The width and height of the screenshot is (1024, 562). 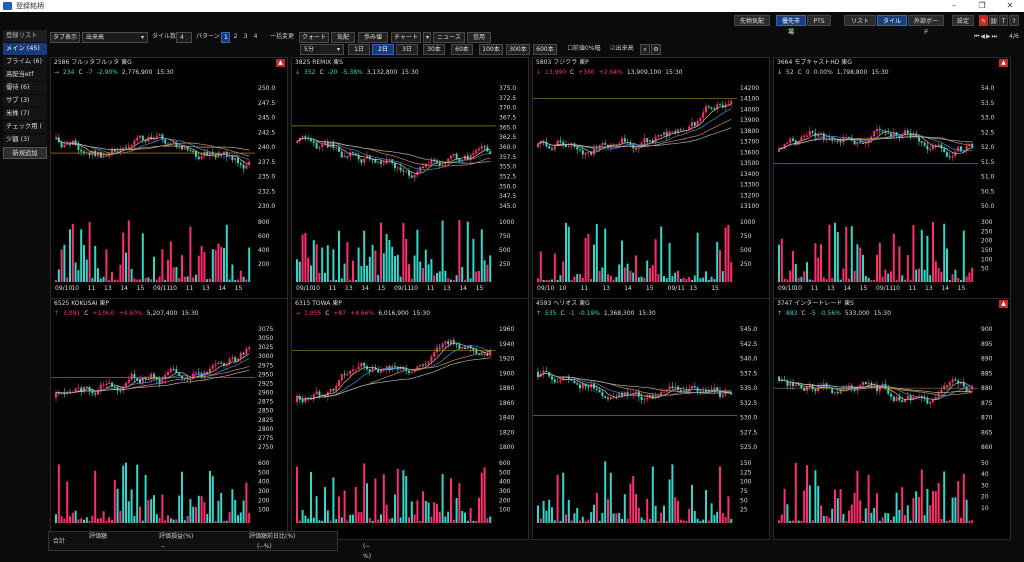 I want to click on range-2d-button: 2日, so click(x=383, y=49).